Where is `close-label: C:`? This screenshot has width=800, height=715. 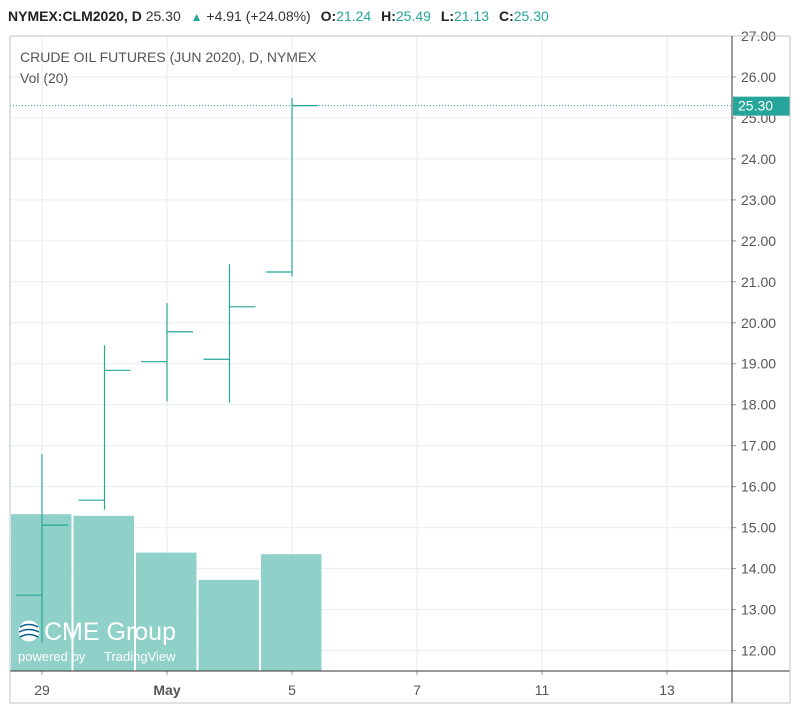 close-label: C: is located at coordinates (506, 16).